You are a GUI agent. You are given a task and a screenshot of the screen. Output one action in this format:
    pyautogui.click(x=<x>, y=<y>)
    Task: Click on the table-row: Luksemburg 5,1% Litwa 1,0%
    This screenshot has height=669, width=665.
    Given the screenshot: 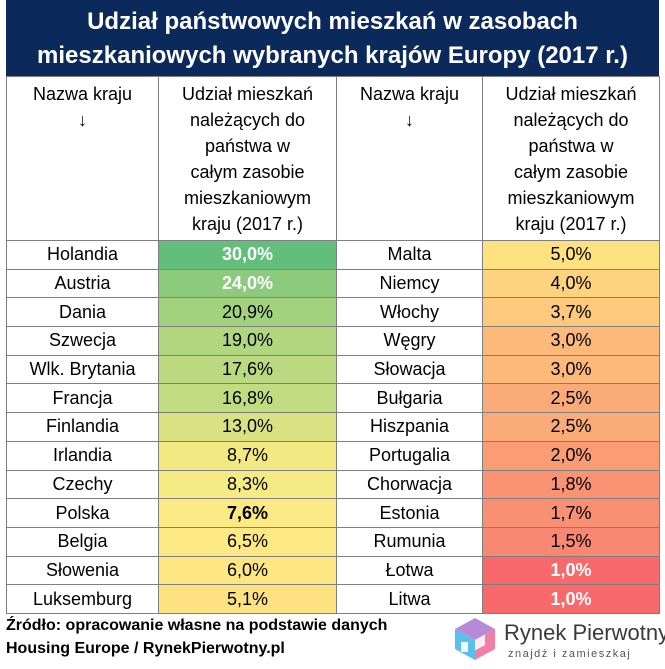 What is the action you would take?
    pyautogui.click(x=333, y=599)
    